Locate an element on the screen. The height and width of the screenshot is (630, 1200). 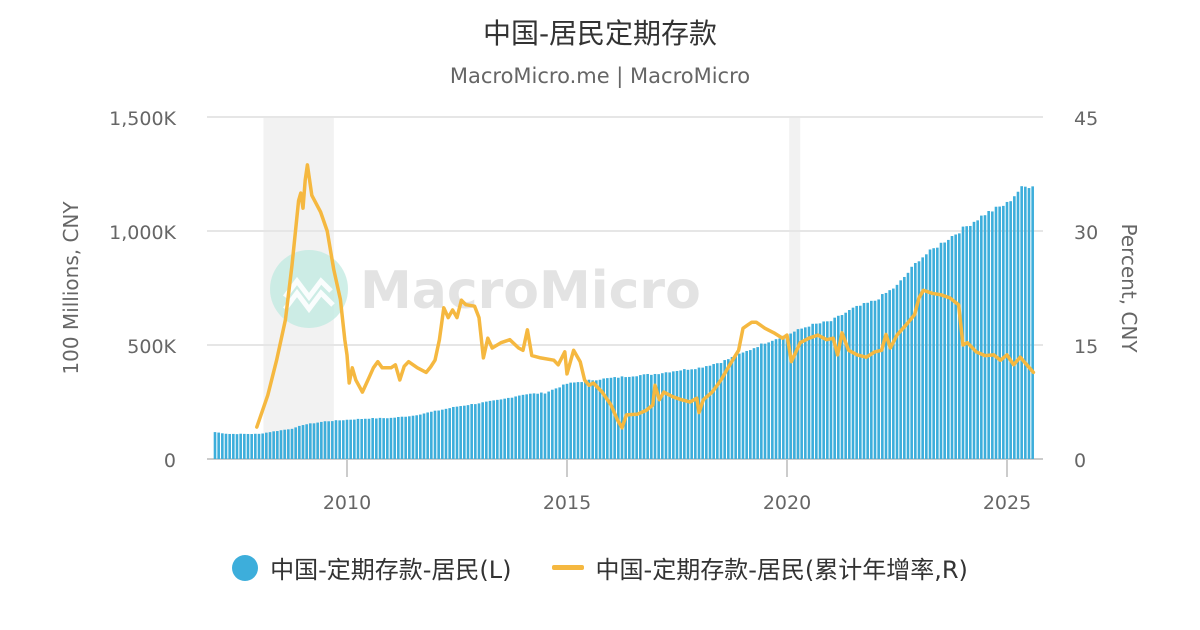
legend-item-deposits: 中国-定期存款-居民(L) is located at coordinates (372, 567).